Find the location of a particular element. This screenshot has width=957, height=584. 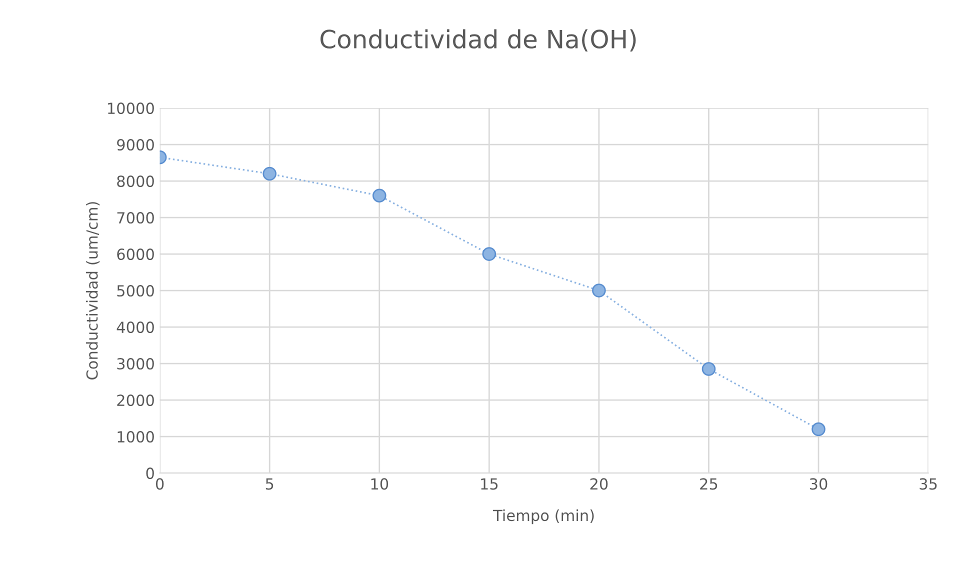

y-tick-label: 0 is located at coordinates (150, 474).